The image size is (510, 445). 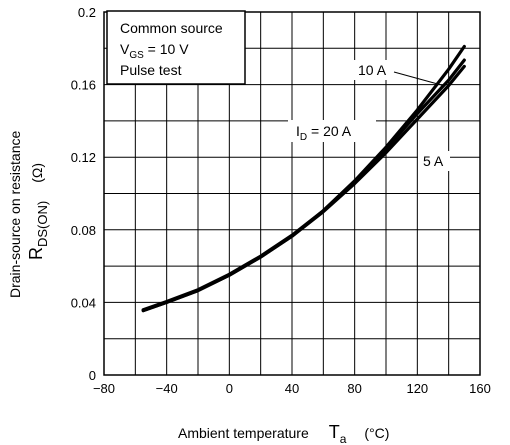 I want to click on label-20a-sub: D, so click(x=303, y=137).